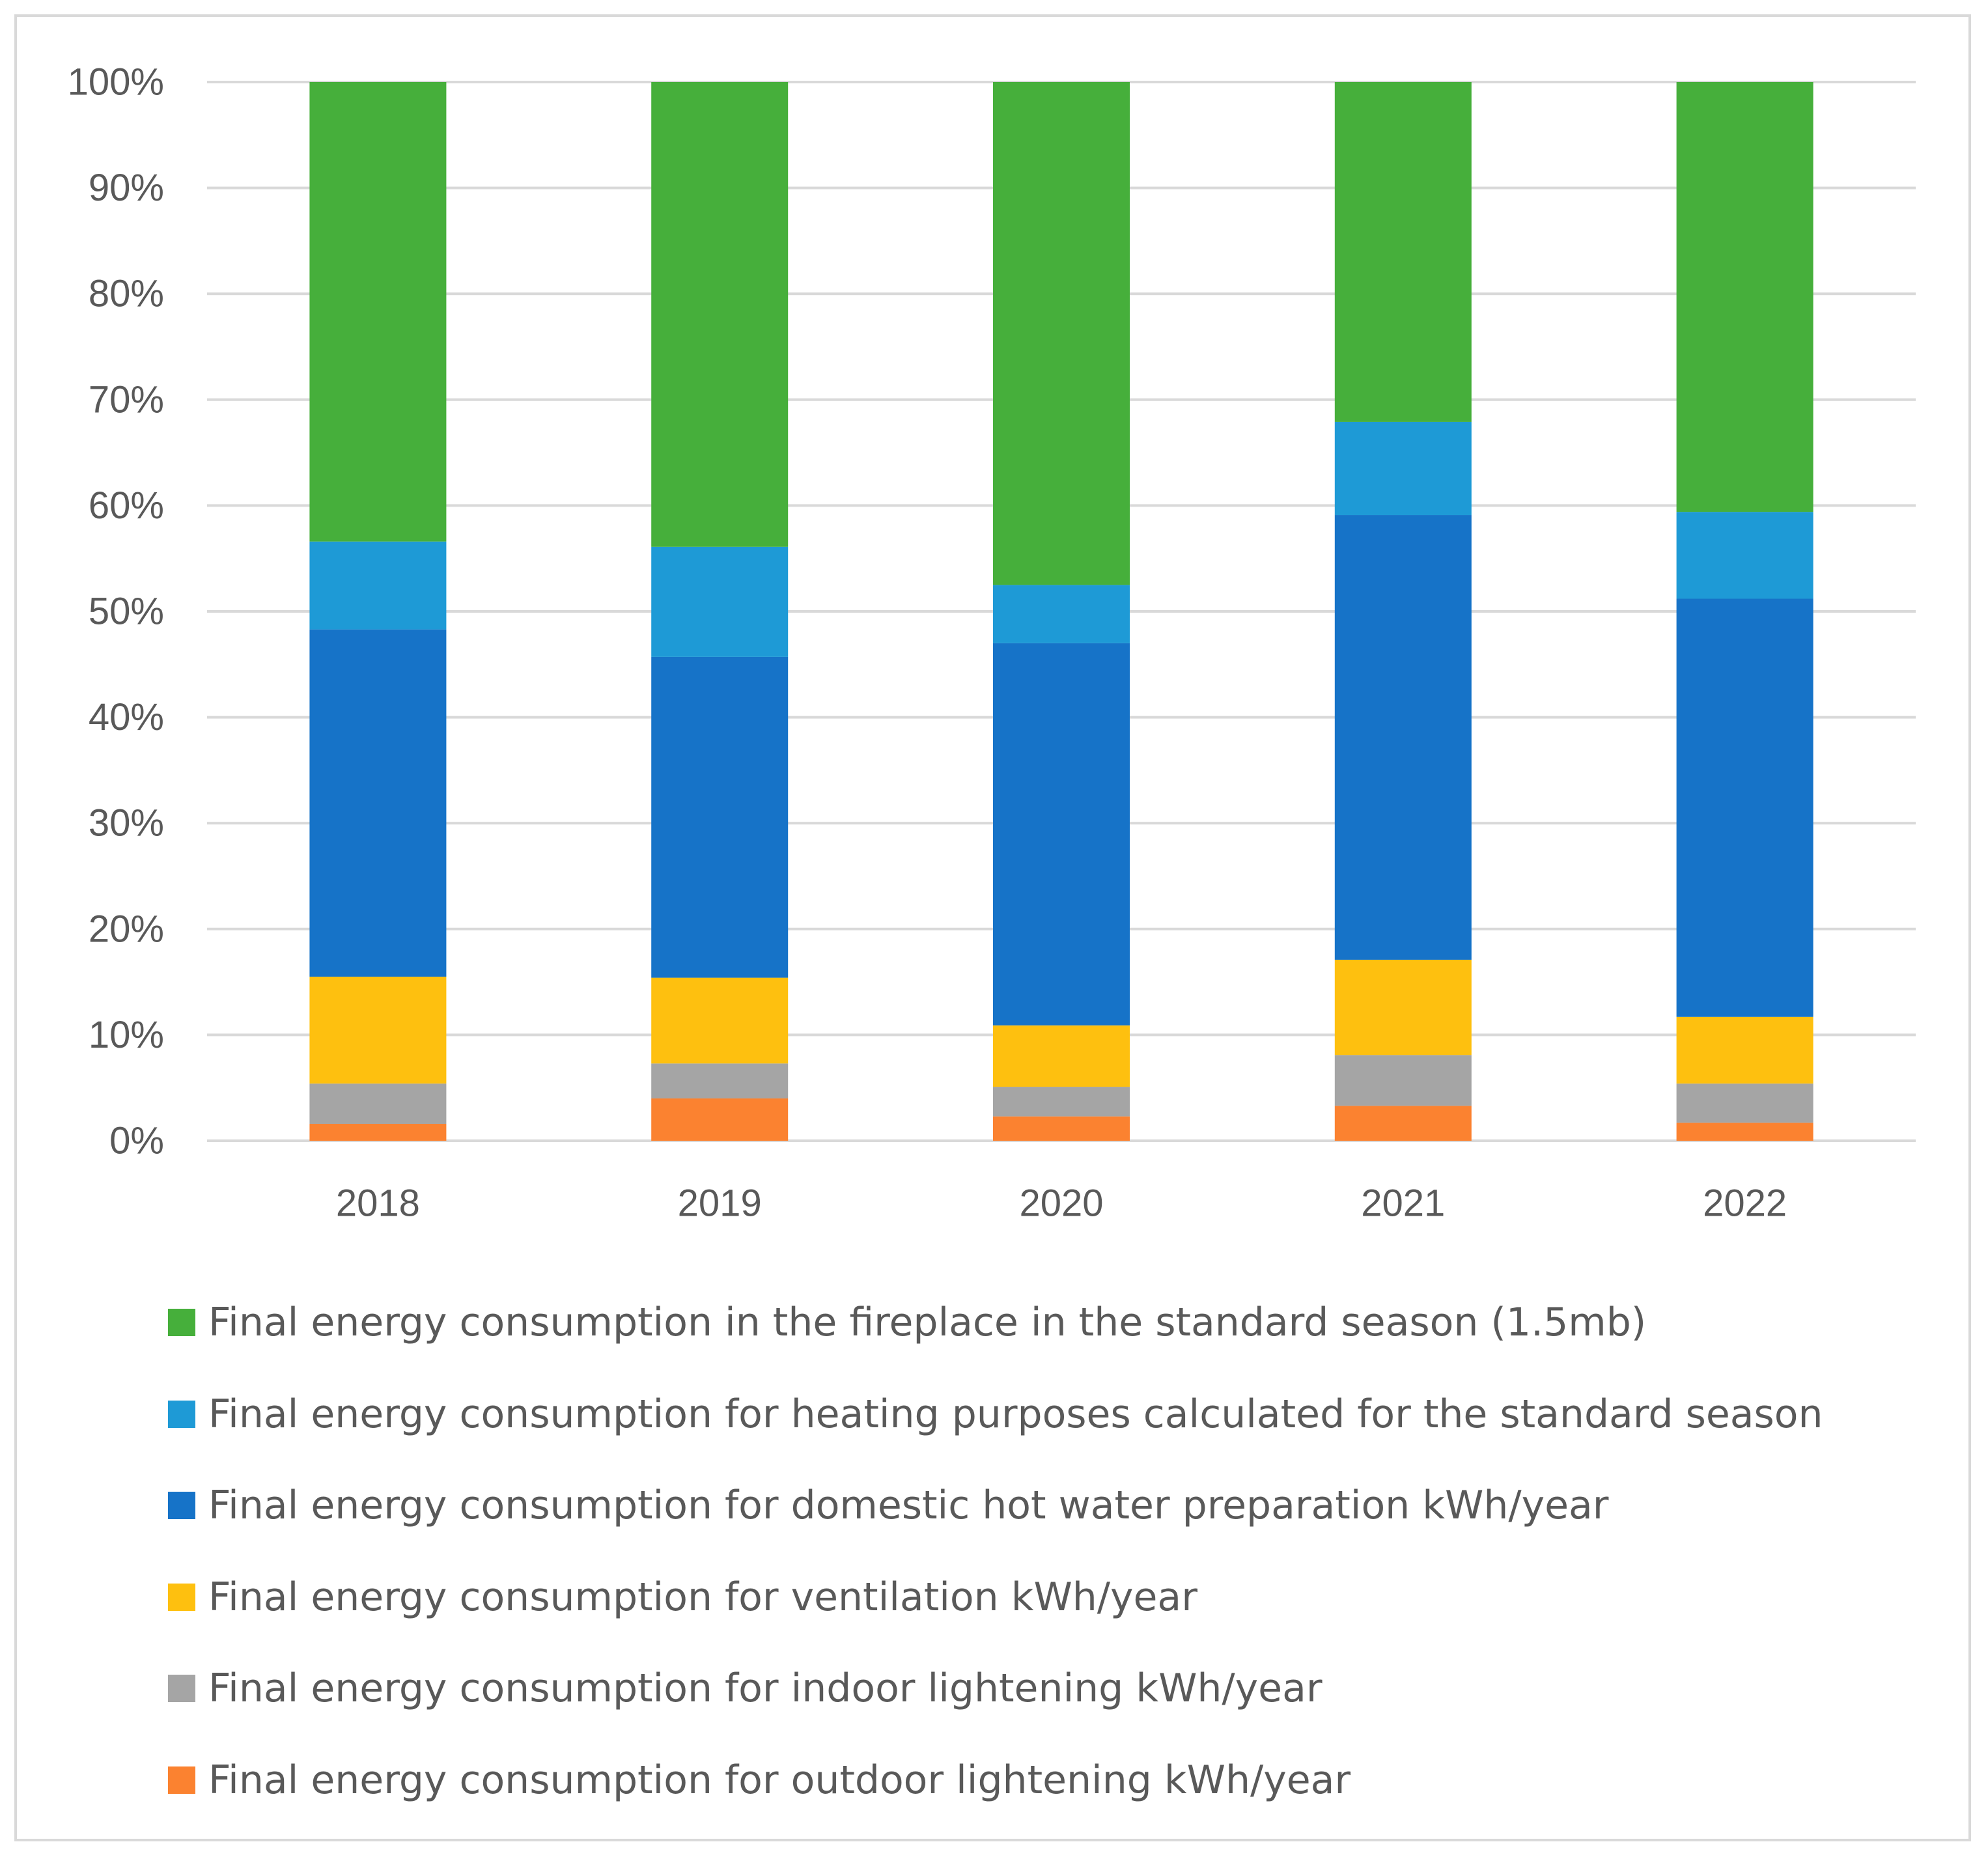 Image resolution: width=1988 pixels, height=1857 pixels. What do you see at coordinates (1061, 1203) in the screenshot?
I see `x-tick-label: 2020` at bounding box center [1061, 1203].